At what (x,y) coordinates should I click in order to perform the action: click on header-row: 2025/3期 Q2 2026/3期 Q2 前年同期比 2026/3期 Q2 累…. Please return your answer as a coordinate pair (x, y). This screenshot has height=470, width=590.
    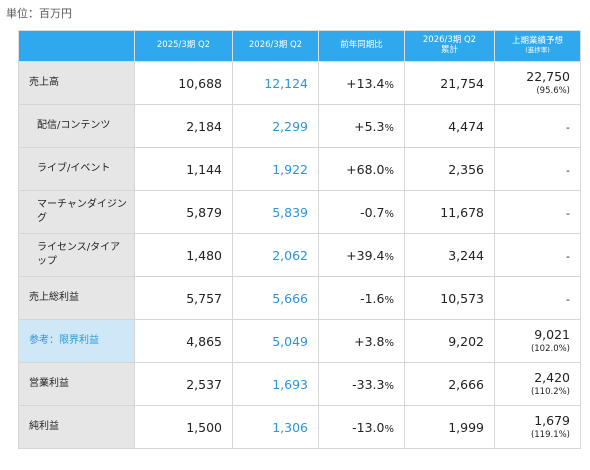
    Looking at the image, I should click on (299, 46).